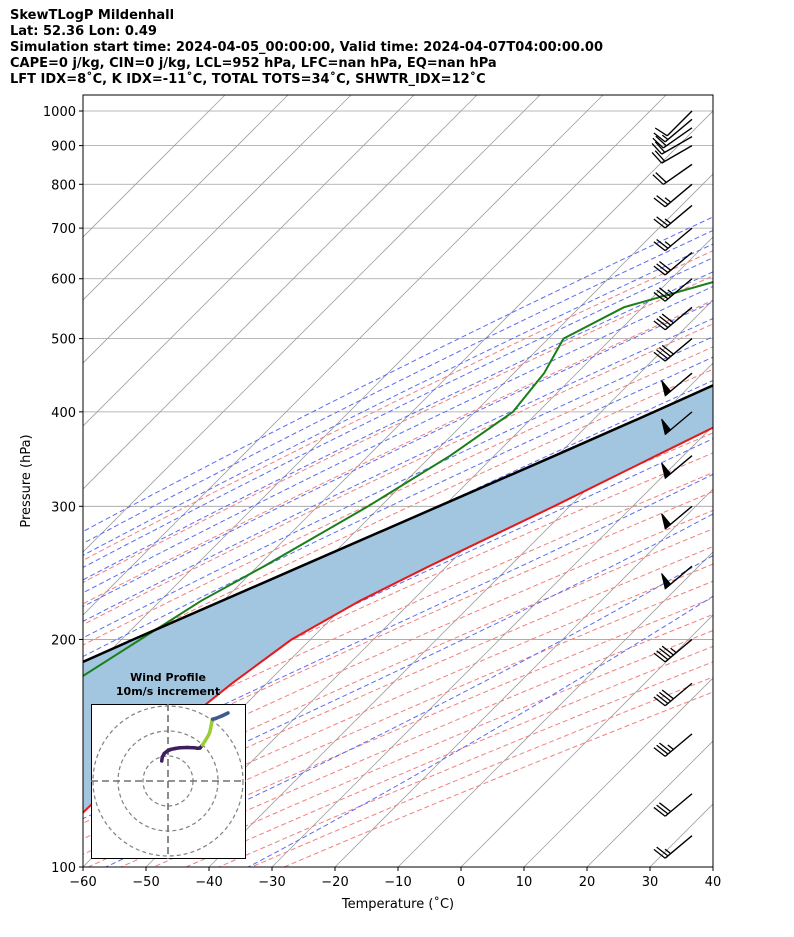  Describe the element at coordinates (397, 904) in the screenshot. I see `x-axis-label: Temperature (˚C)` at that location.